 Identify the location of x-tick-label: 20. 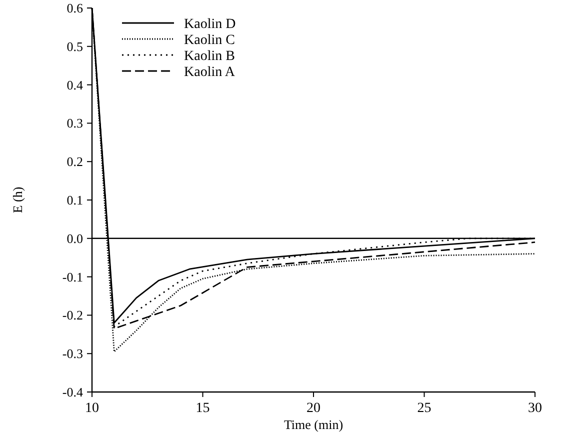
(313, 408).